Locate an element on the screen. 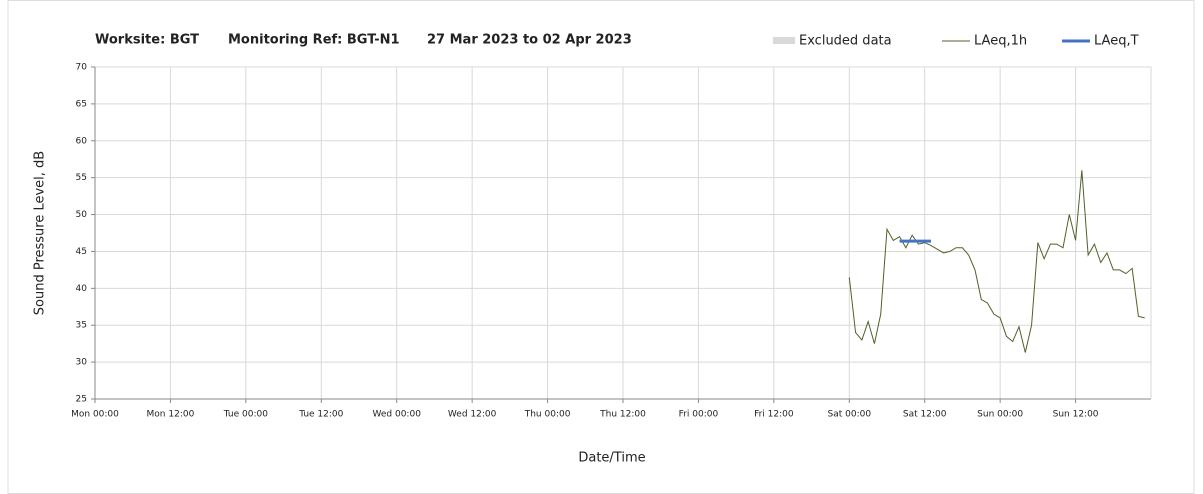 The width and height of the screenshot is (1203, 494). legend-label: Excluded data is located at coordinates (845, 41).